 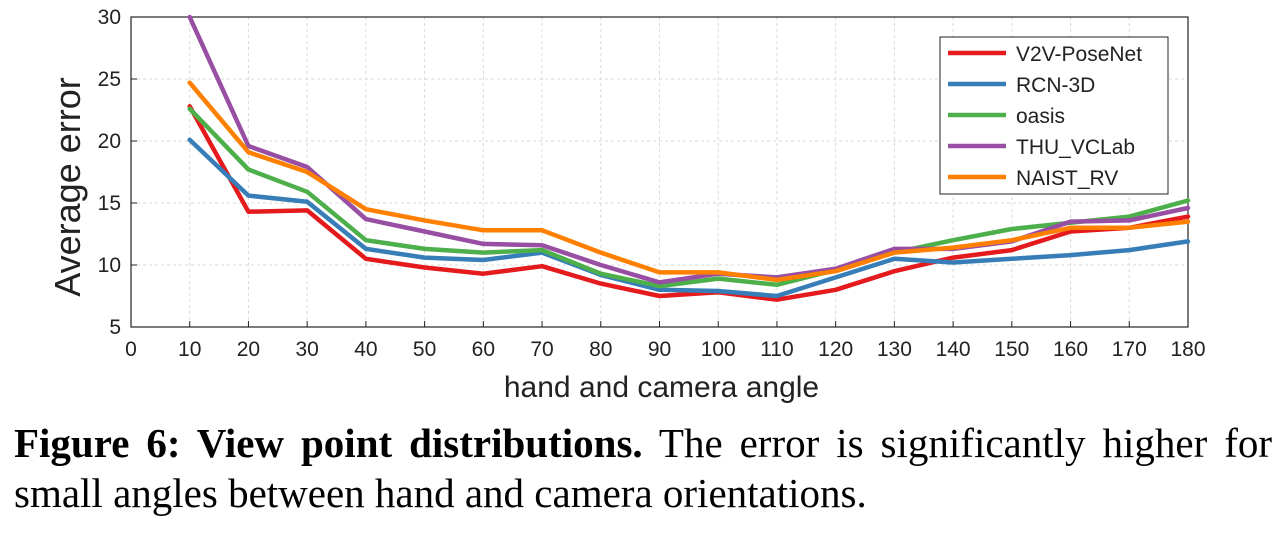 What do you see at coordinates (953, 349) in the screenshot?
I see `x-tick-label: 140` at bounding box center [953, 349].